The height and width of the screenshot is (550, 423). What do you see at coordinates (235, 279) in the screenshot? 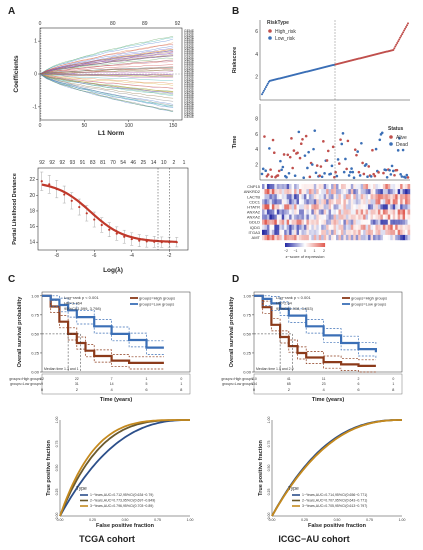
I see `panel-label-d: D` at bounding box center [235, 279].